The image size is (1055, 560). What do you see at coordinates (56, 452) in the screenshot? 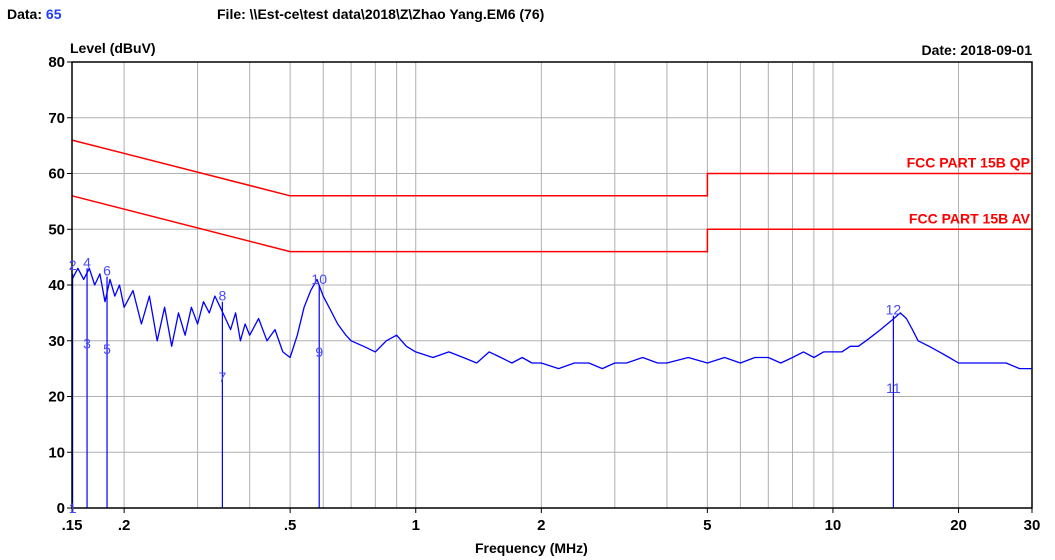
I see `y-tick-label: 10` at bounding box center [56, 452].